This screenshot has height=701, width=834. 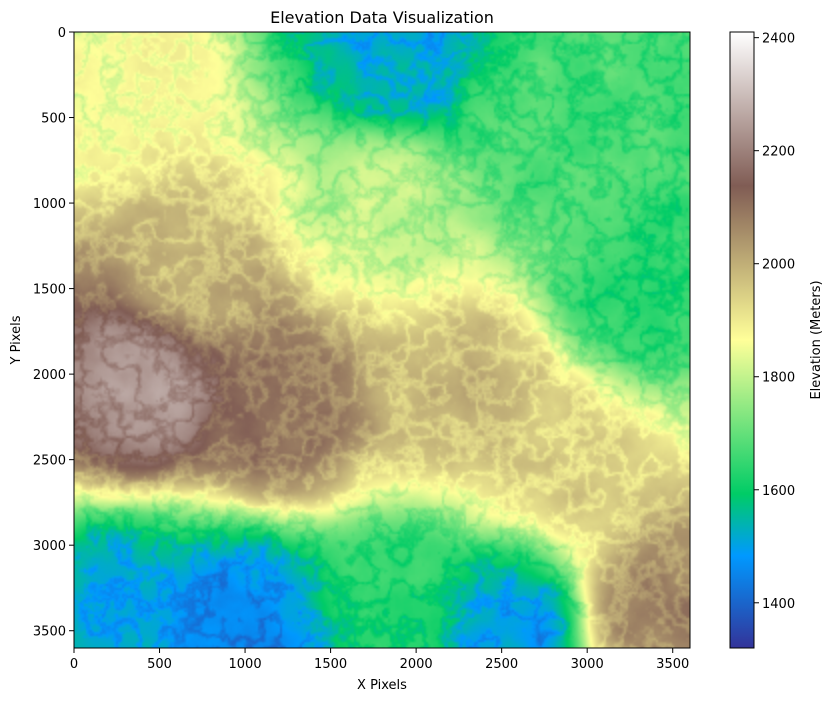 I want to click on colorbar, so click(x=742, y=340).